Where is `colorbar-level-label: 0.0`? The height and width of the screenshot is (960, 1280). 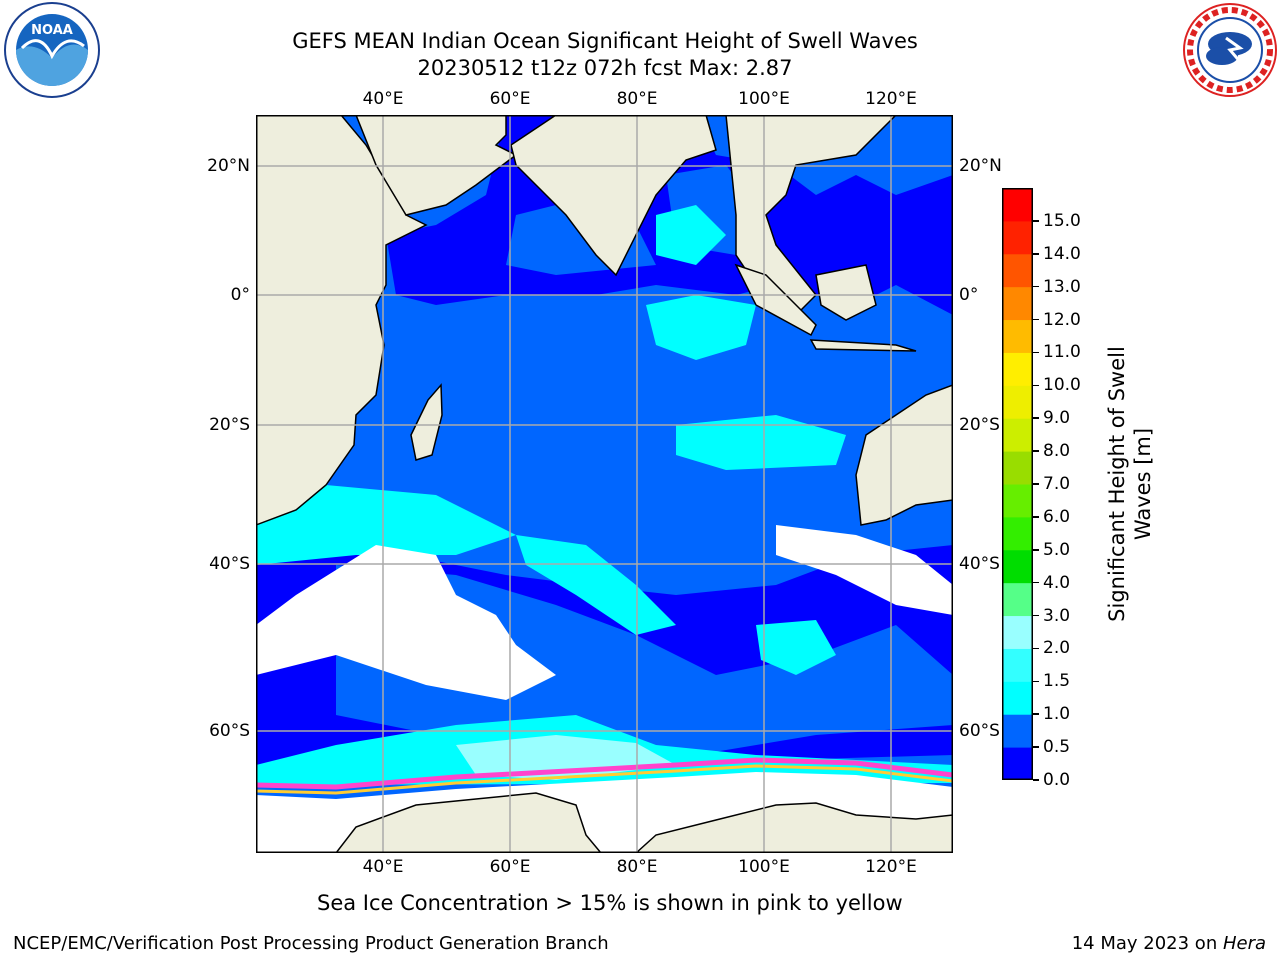
colorbar-level-label: 0.0 is located at coordinates (1057, 780).